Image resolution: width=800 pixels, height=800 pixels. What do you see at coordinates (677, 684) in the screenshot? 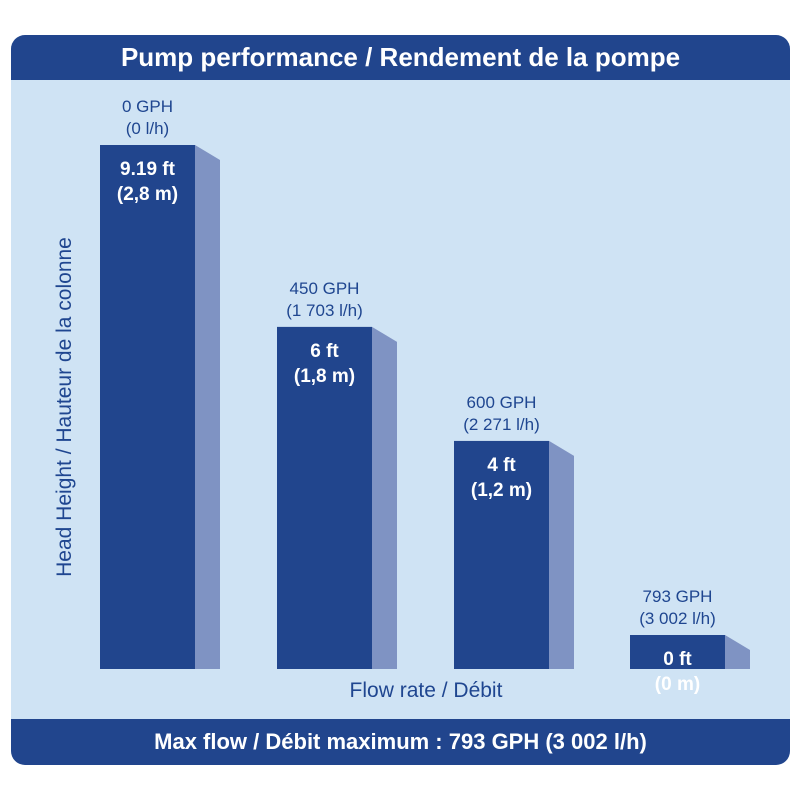
I see `bar-value-metric-label: (0 m)` at bounding box center [677, 684].